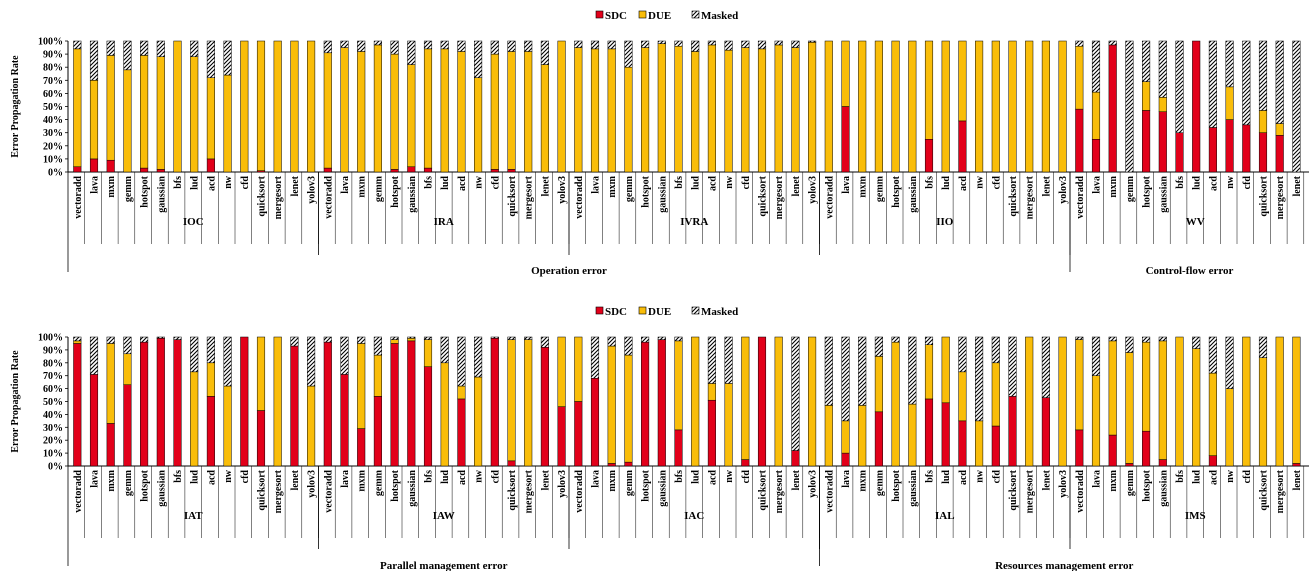 The width and height of the screenshot is (1309, 571). Describe the element at coordinates (1246, 106) in the screenshot. I see `bar-wv-cfd` at that location.